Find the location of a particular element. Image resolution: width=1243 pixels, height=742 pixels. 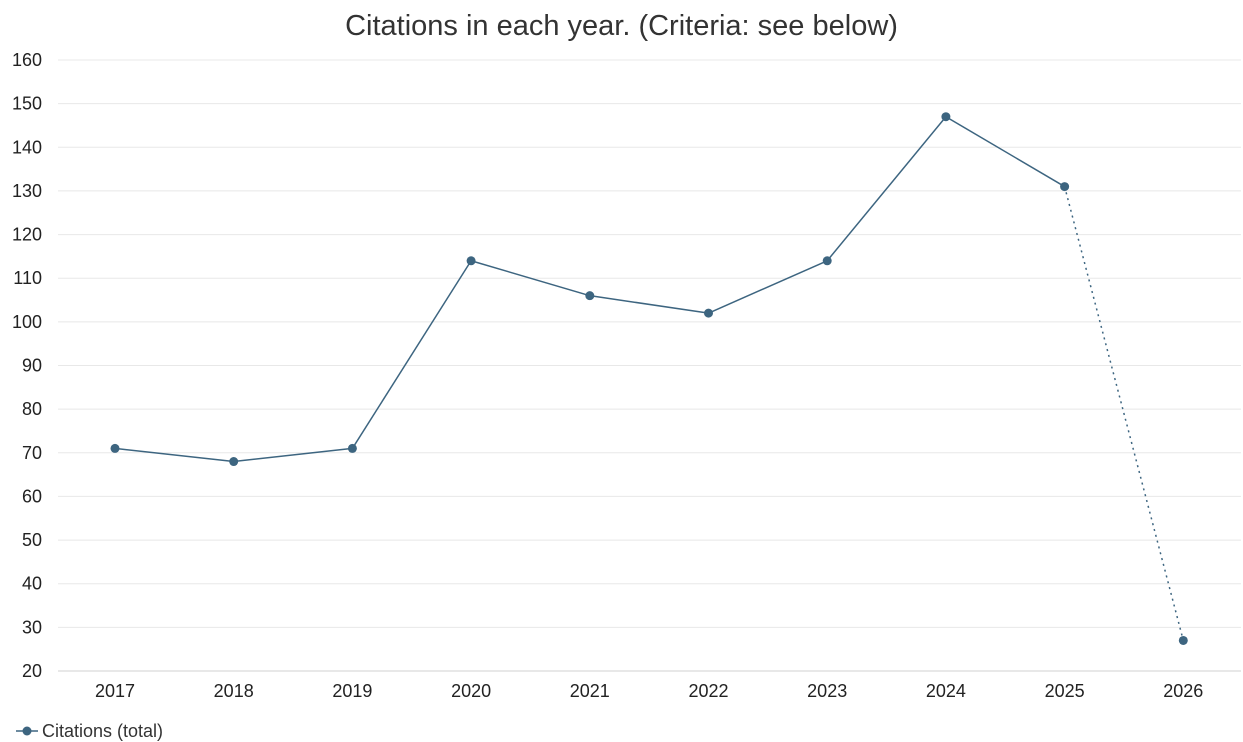

y-tick-label-140: 140 is located at coordinates (27, 147).